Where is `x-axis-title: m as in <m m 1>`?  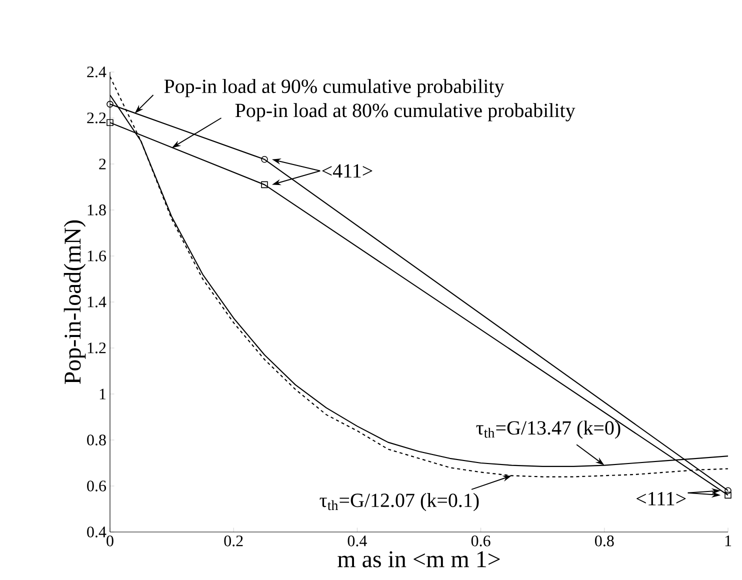
x-axis-title: m as in <m m 1> is located at coordinates (419, 559).